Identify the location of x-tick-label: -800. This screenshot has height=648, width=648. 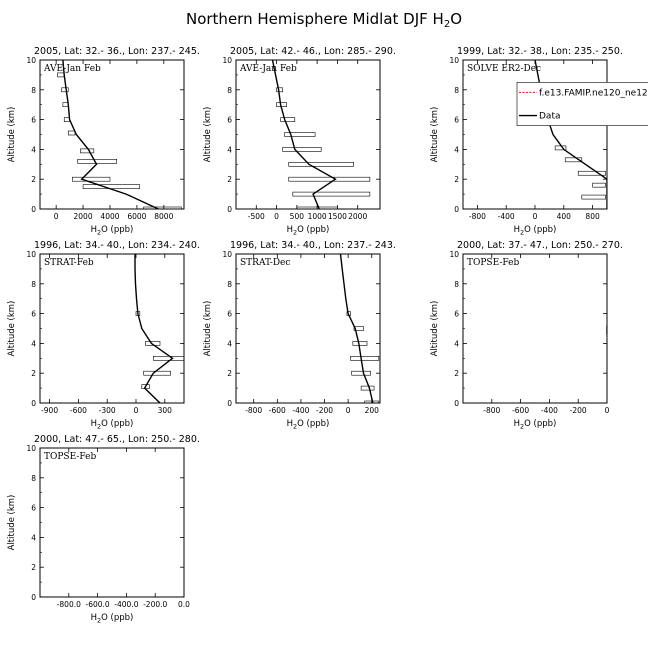
(477, 216).